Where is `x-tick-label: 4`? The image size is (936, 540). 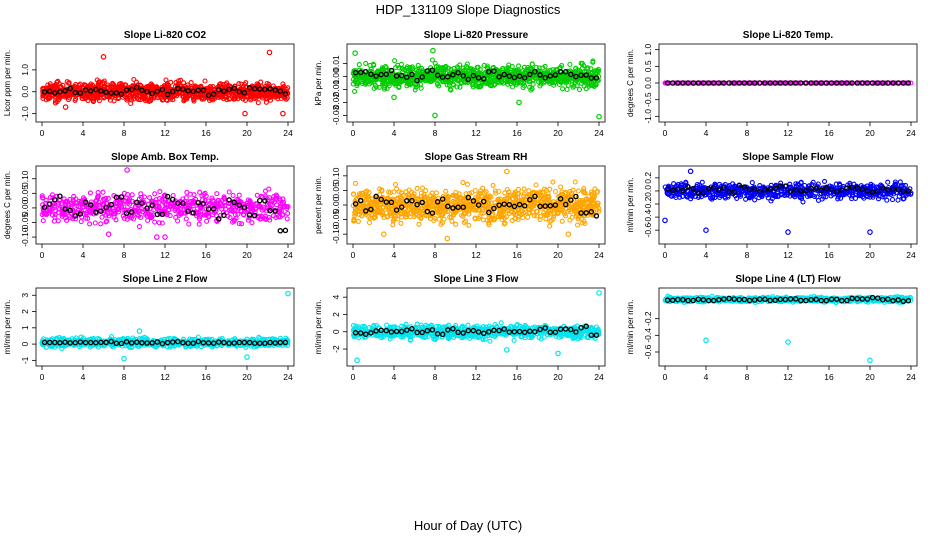 x-tick-label: 4 is located at coordinates (83, 255).